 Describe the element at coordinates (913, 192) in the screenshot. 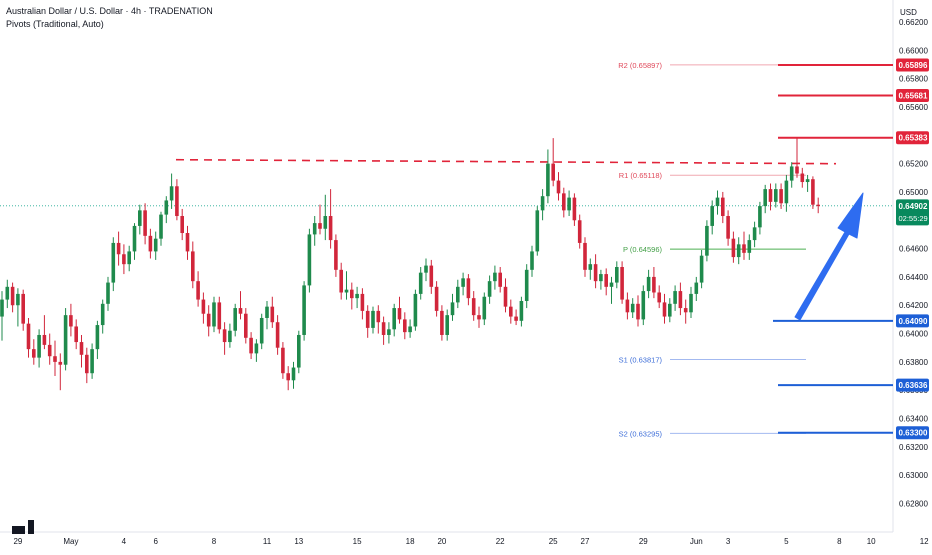

I see `price-tick-label: 0.65000` at that location.